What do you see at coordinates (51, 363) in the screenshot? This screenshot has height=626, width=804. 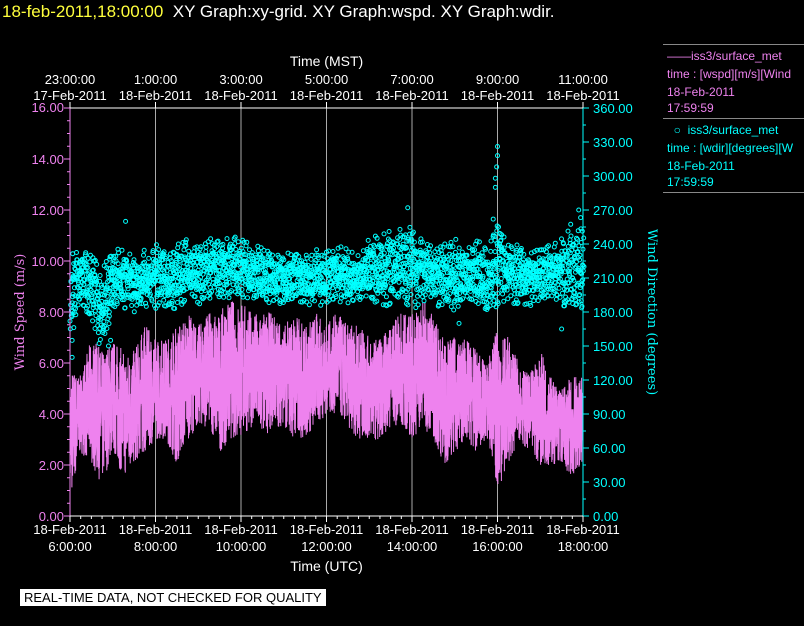 I see `left-axis-tick-label: 6.00` at bounding box center [51, 363].